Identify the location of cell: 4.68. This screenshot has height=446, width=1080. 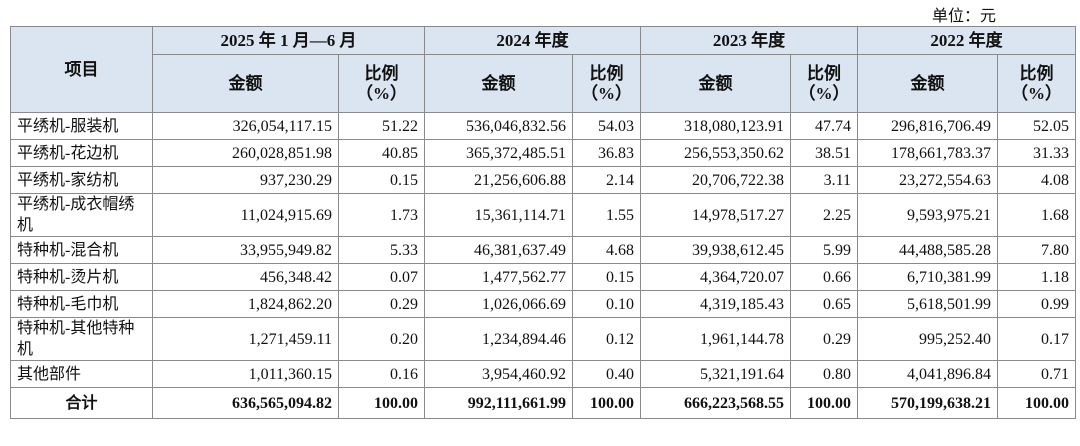
(606, 250).